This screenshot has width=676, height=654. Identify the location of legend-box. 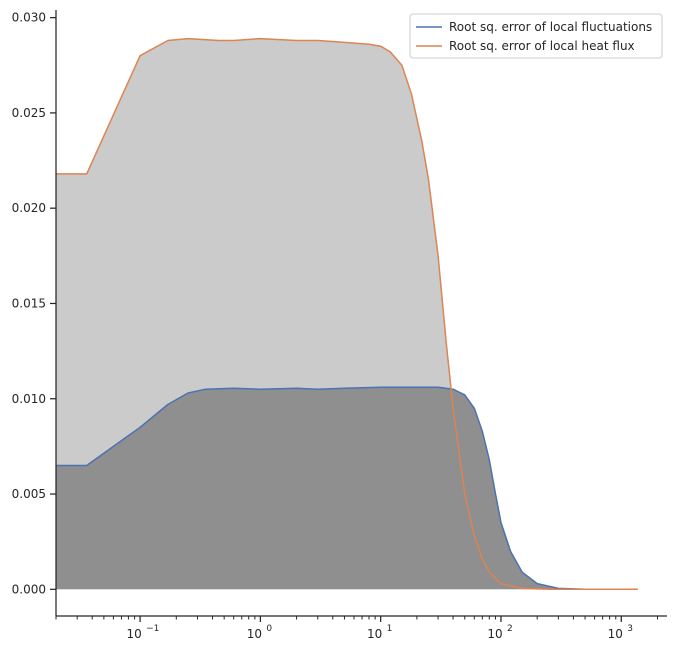
(536, 36).